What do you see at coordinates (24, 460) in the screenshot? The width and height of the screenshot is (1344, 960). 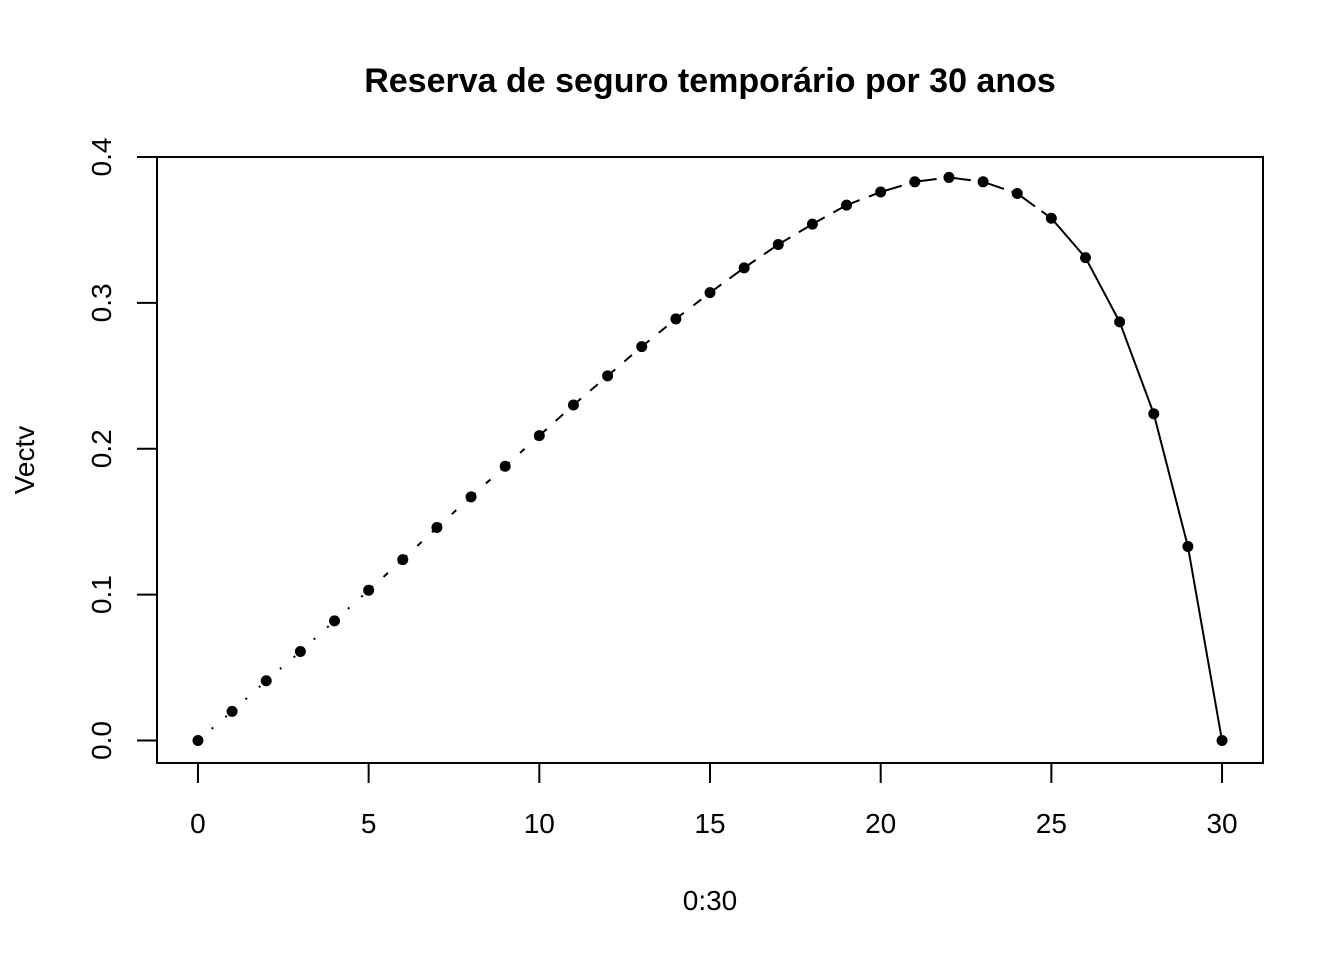 I see `y-axis-label: Vectv` at bounding box center [24, 460].